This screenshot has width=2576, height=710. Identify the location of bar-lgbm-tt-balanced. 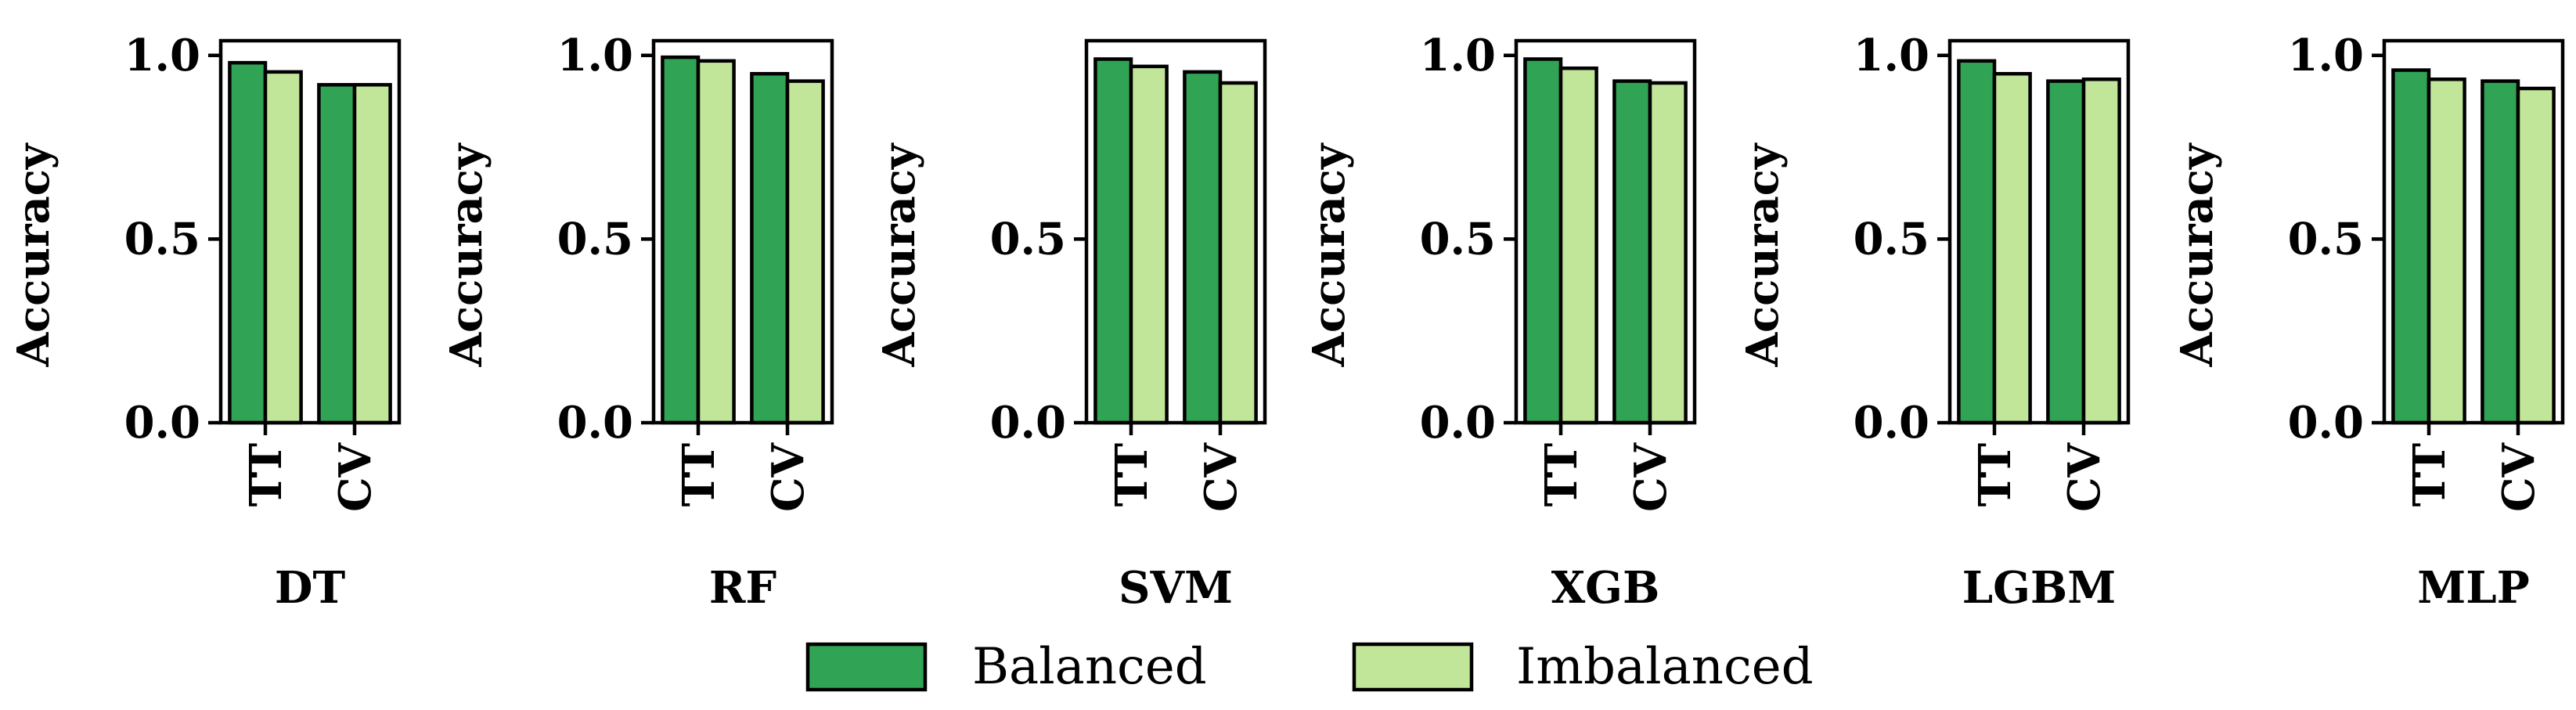
(1977, 242).